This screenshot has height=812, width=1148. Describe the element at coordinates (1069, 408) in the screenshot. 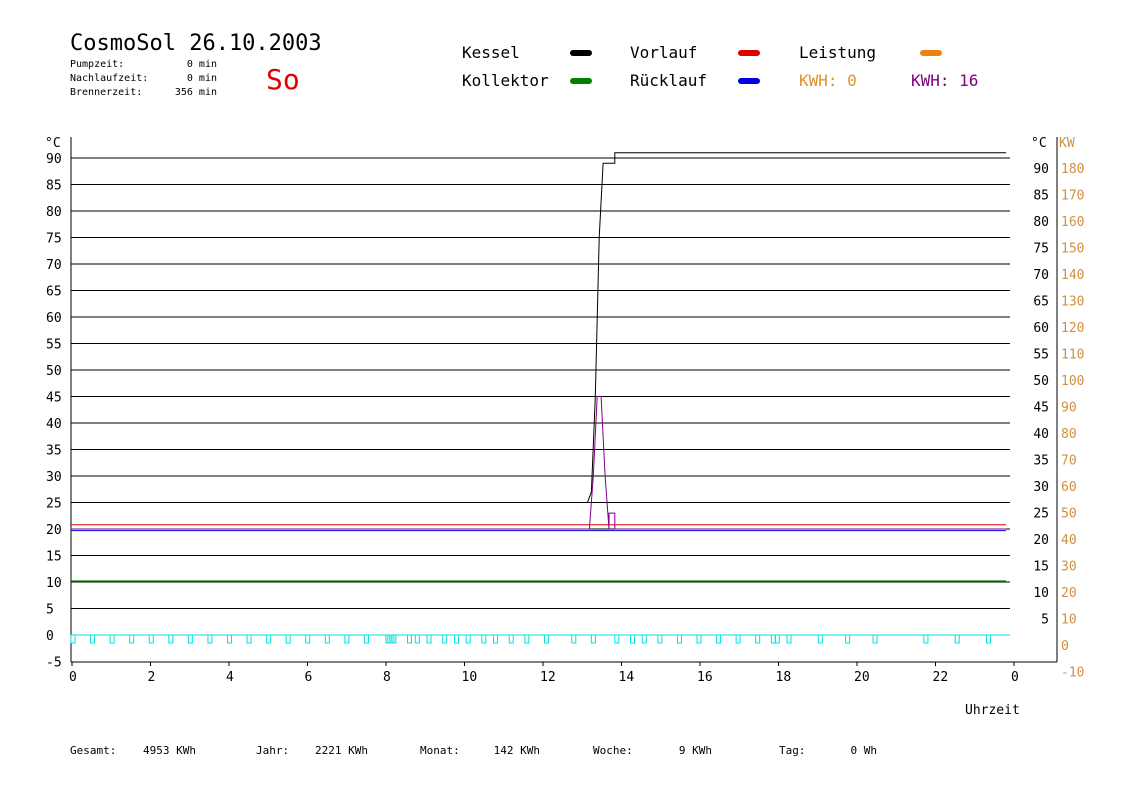

I see `y-tick-kw: 90` at that location.